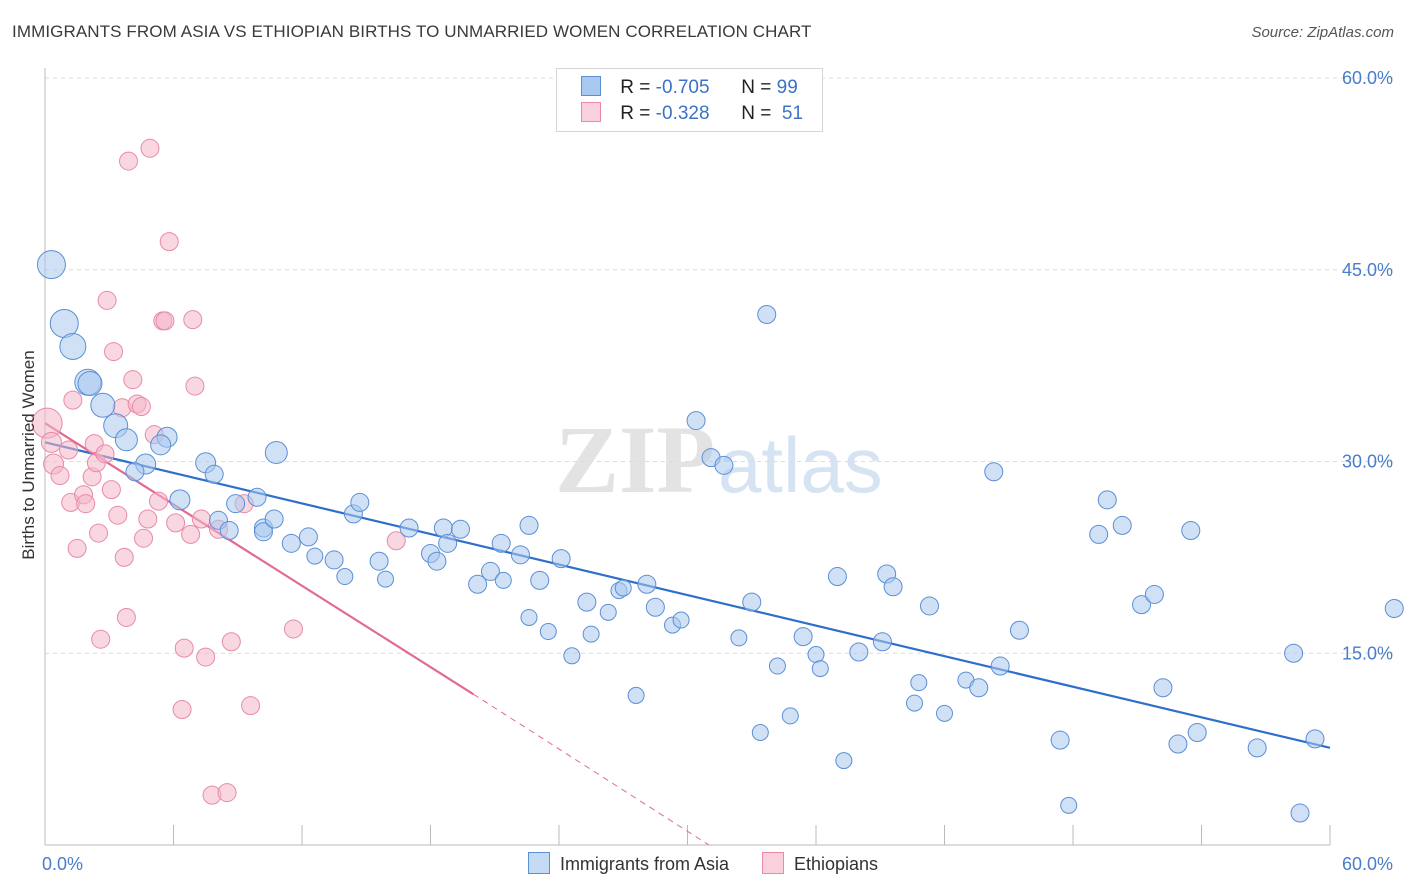 Image resolution: width=1406 pixels, height=892 pixels. What do you see at coordinates (62, 864) in the screenshot?
I see `x-tick-label-0: 0.0%` at bounding box center [62, 864].